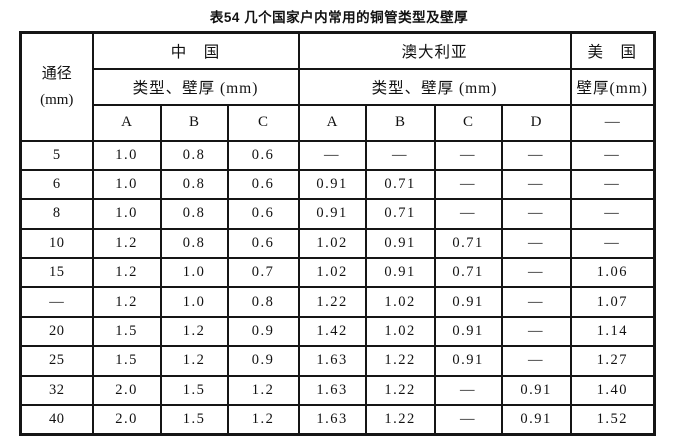 This screenshot has height=444, width=678. Describe the element at coordinates (337, 243) in the screenshot. I see `table-row: 10 1.2 0.8 0.6 1.02 0.91 0.71— —` at that location.